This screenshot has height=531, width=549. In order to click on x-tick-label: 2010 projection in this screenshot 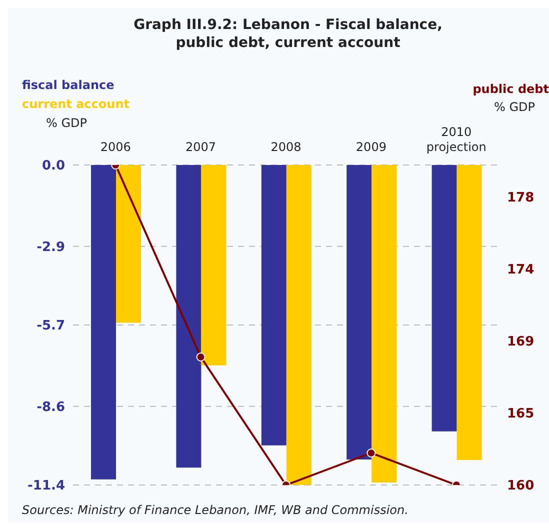, I will do `click(456, 139)`.